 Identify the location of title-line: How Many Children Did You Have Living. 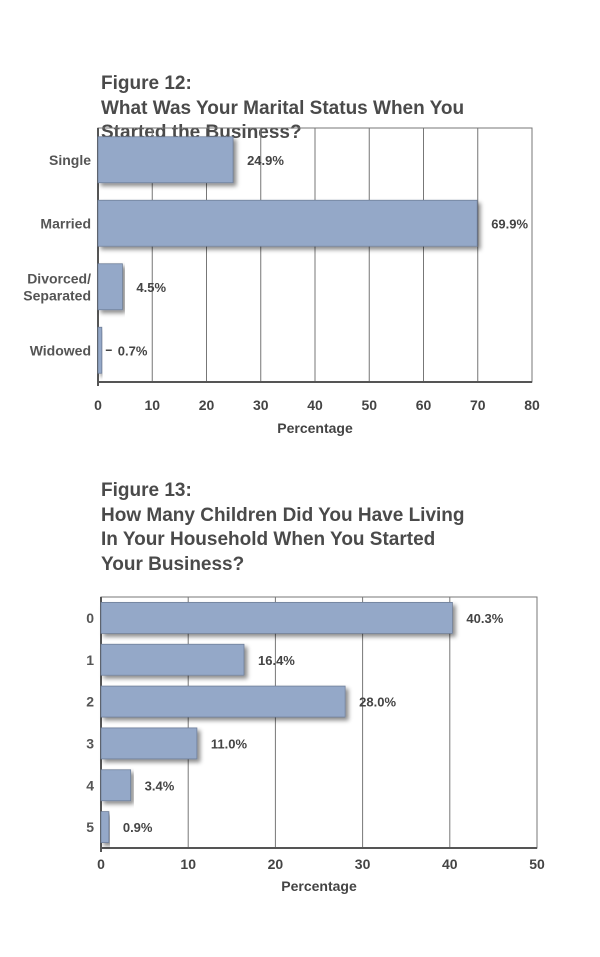
(283, 515).